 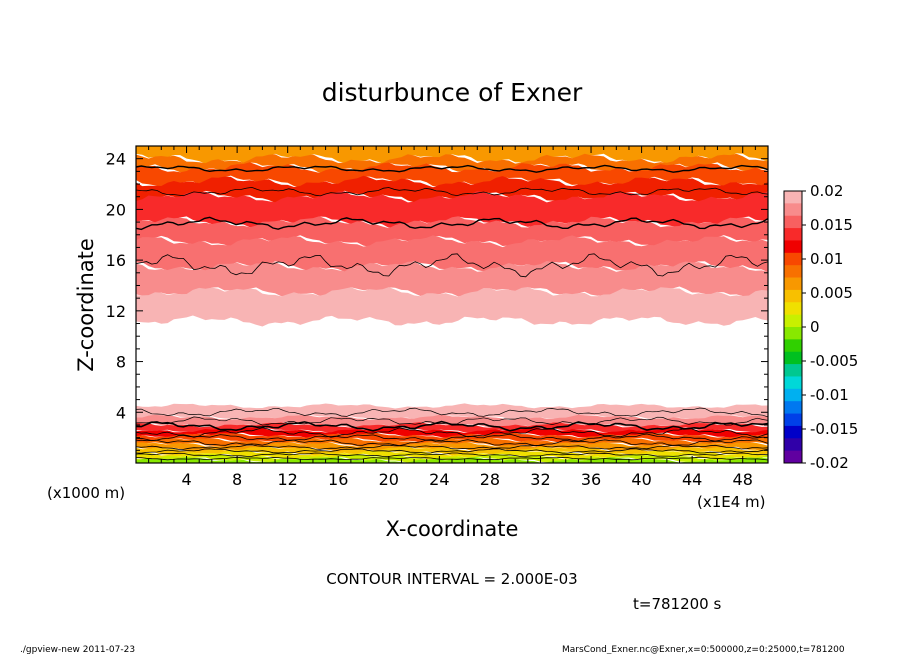 What do you see at coordinates (834, 429) in the screenshot?
I see `colorbar-label: -0.015` at bounding box center [834, 429].